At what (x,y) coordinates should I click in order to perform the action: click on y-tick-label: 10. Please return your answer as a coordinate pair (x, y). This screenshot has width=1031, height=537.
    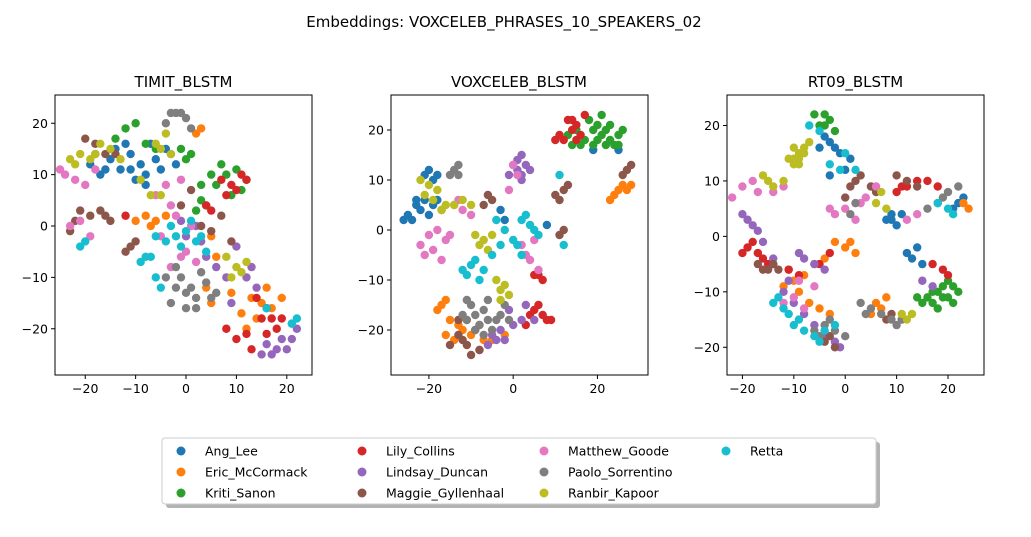
    Looking at the image, I should click on (40, 174).